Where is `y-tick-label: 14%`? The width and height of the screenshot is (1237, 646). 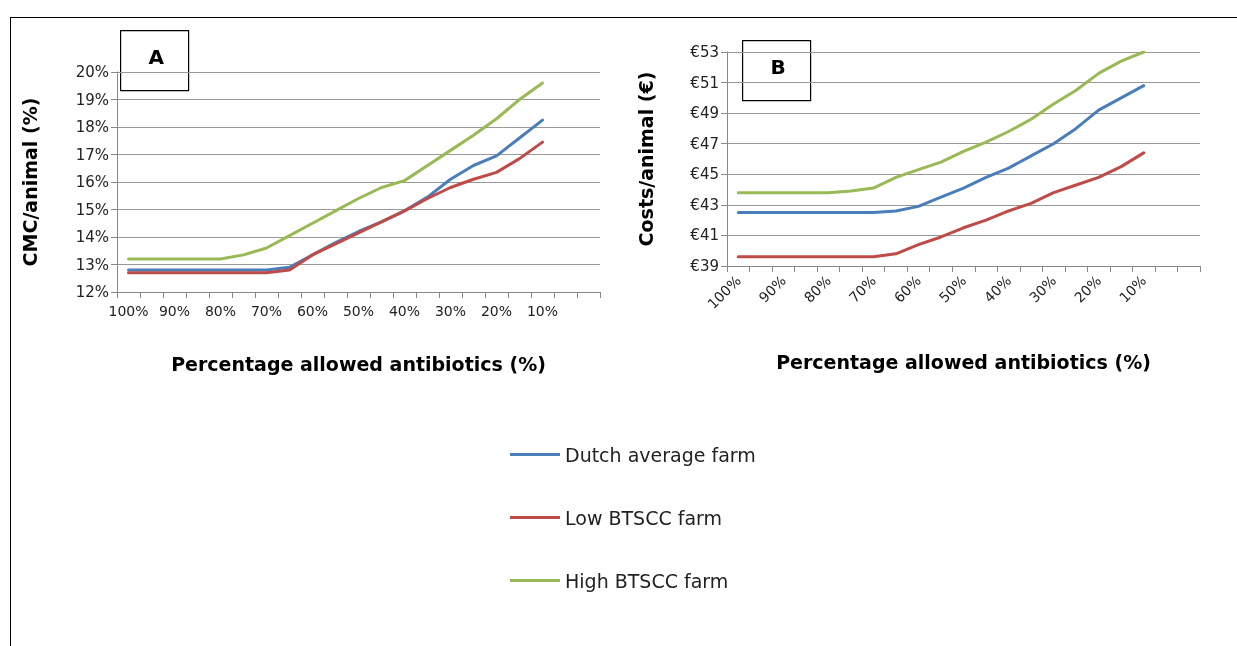
y-tick-label: 14% is located at coordinates (92, 237).